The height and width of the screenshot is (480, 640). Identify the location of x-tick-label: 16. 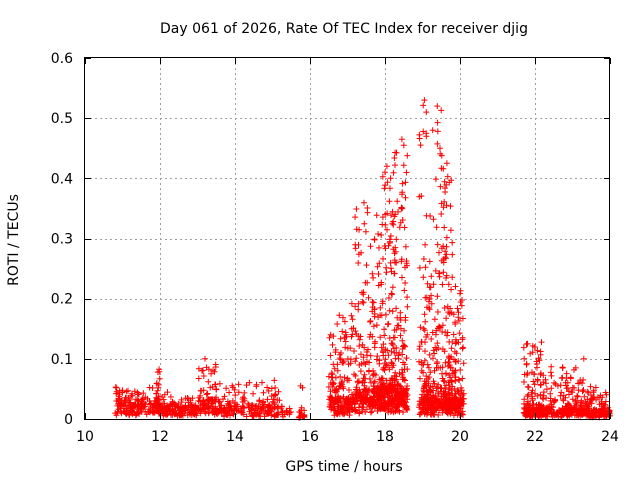
(310, 437).